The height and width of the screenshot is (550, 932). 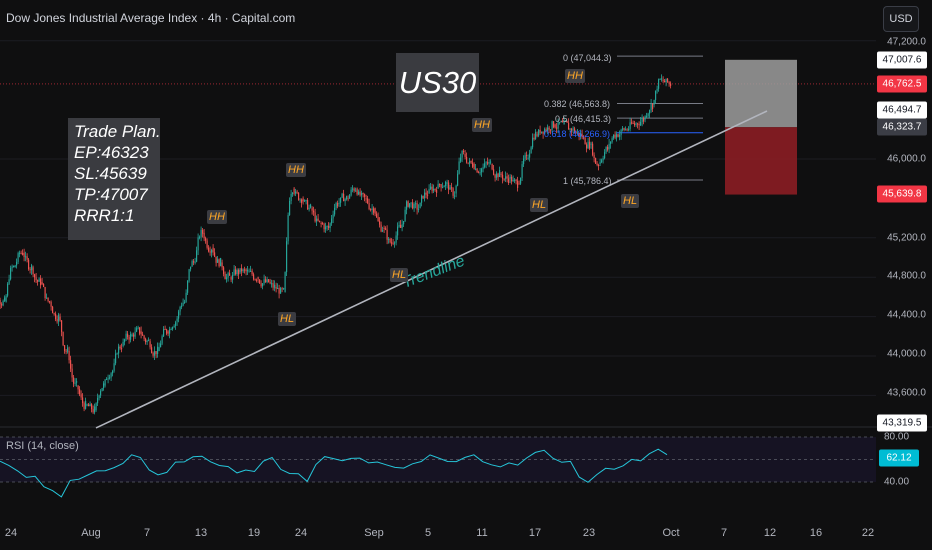 What do you see at coordinates (374, 533) in the screenshot?
I see `x-tick: Sep` at bounding box center [374, 533].